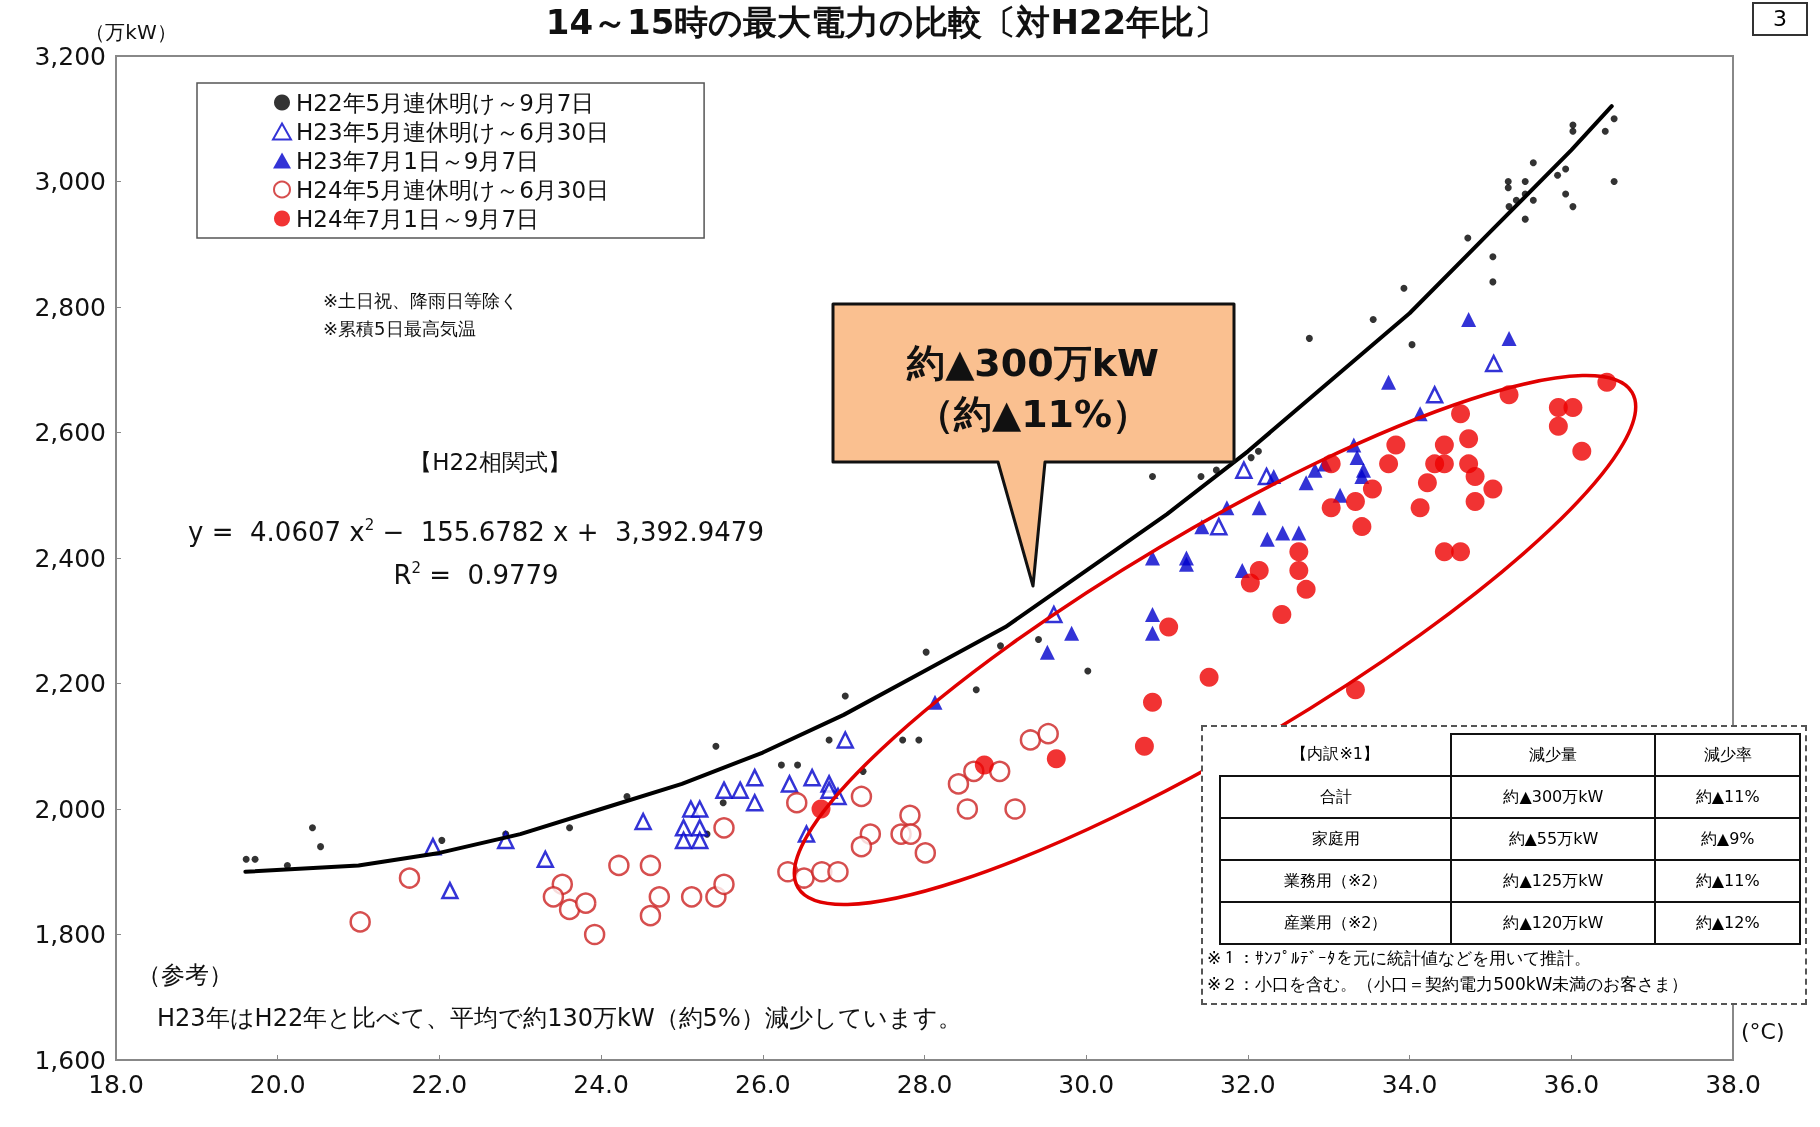 The height and width of the screenshot is (1127, 1820). What do you see at coordinates (1248, 1084) in the screenshot?
I see `x-tick-label: 32.0` at bounding box center [1248, 1084].